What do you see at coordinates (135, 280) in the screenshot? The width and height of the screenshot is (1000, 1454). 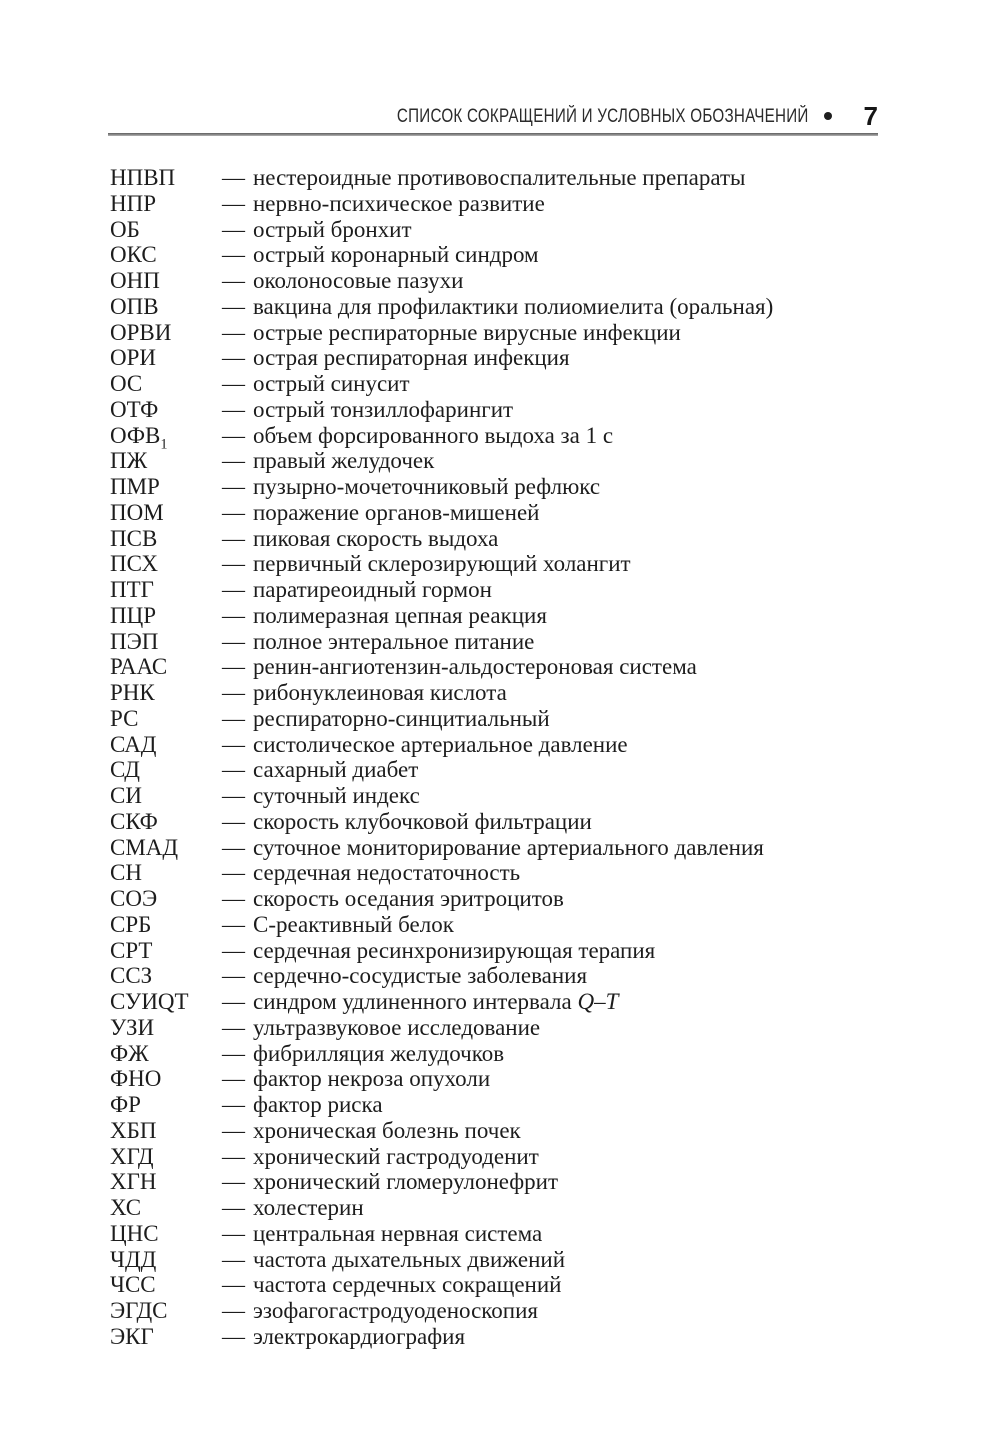 I see `abbreviation: ОНП` at bounding box center [135, 280].